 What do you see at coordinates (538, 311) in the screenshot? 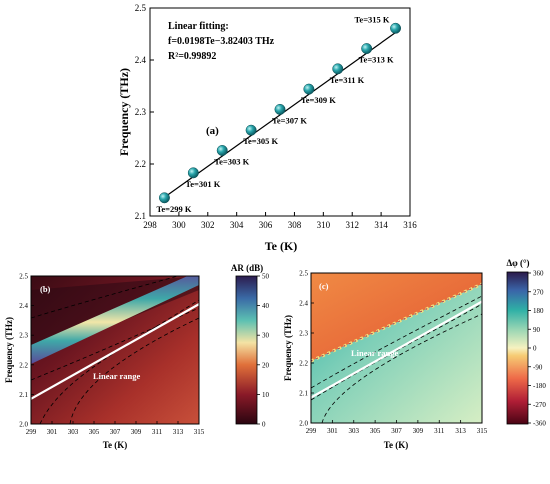
I see `colorbar-tick-label: 180` at bounding box center [538, 311].